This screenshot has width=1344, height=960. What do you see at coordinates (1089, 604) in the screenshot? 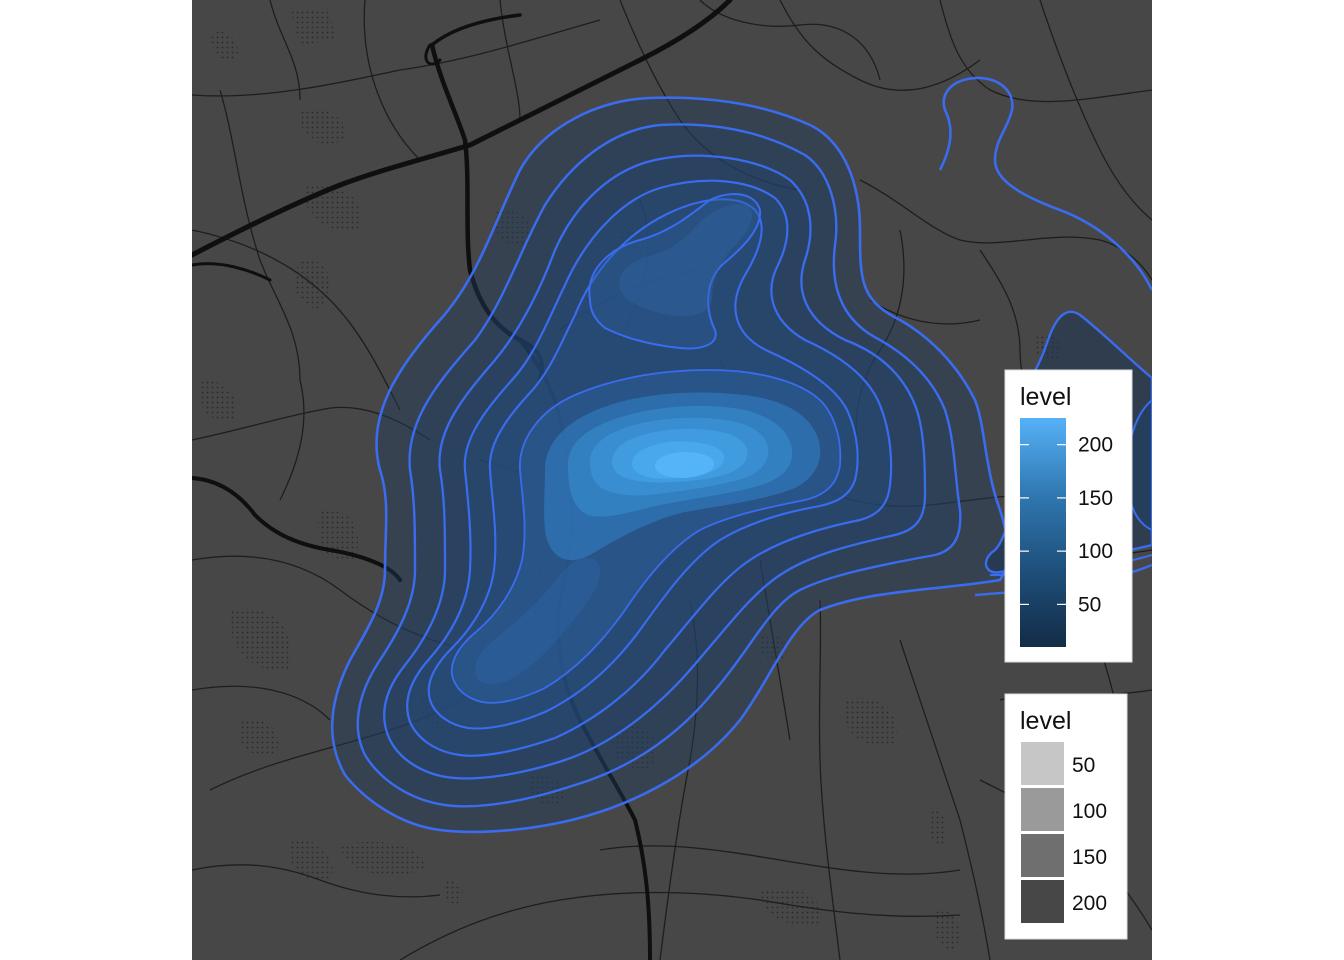
I see `legend-tick-label: 50` at bounding box center [1089, 604].